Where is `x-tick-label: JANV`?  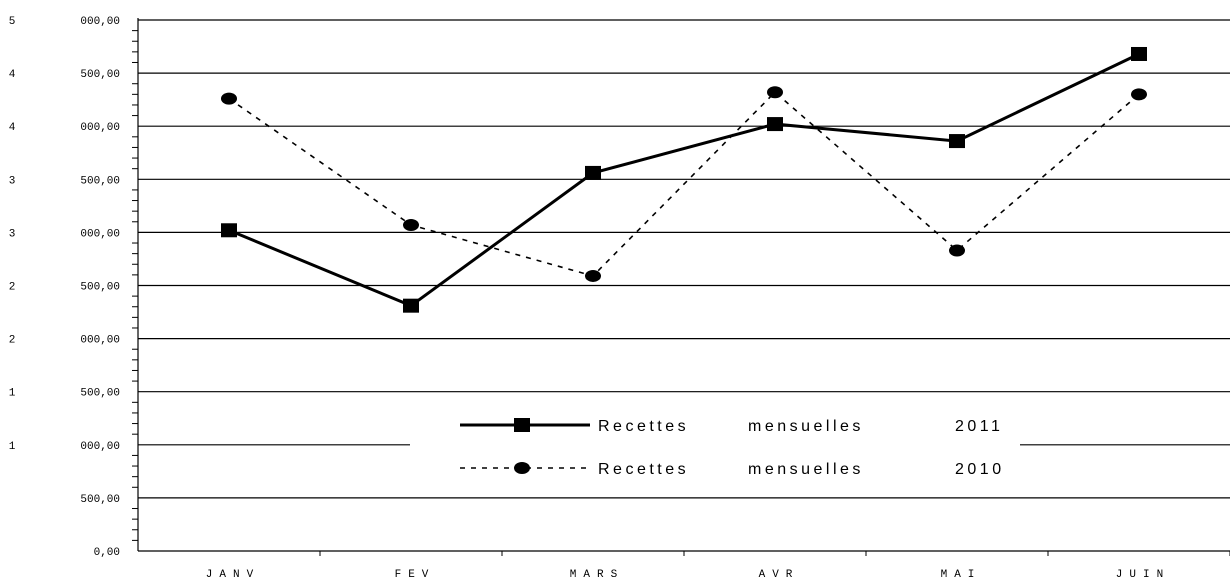 x-tick-label: JANV is located at coordinates (233, 575).